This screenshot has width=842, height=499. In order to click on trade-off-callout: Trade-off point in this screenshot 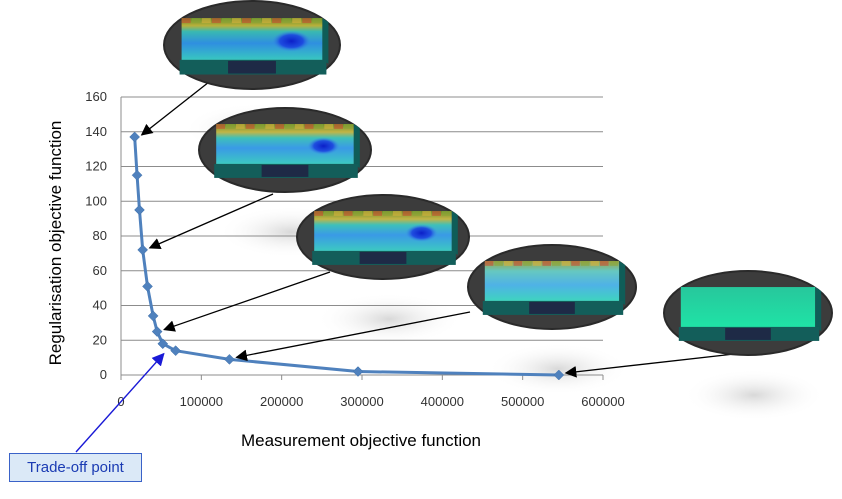, I will do `click(75, 467)`.